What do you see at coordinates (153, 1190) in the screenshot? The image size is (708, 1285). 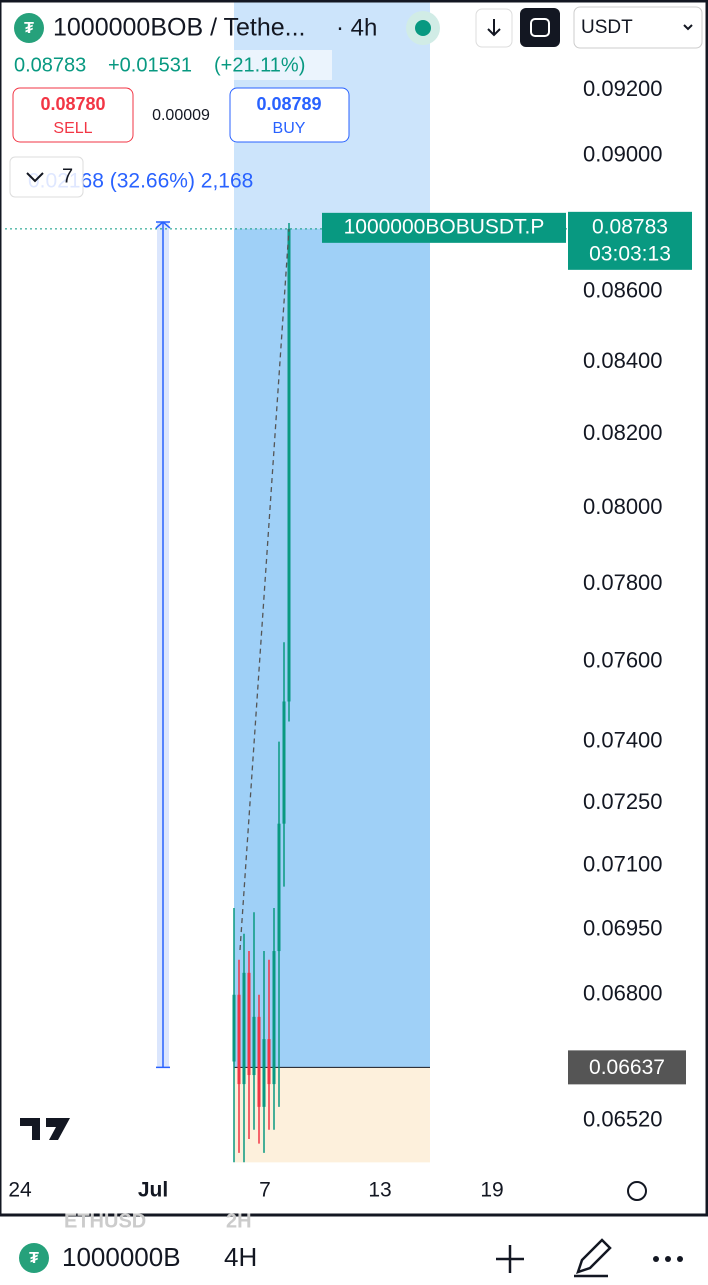 I see `x-tick-label: Jul` at bounding box center [153, 1190].